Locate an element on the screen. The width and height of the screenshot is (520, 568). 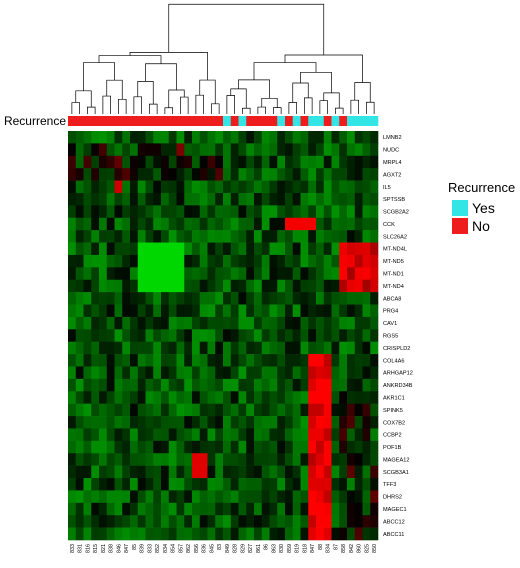
recurrence-cell is located at coordinates (211, 121).